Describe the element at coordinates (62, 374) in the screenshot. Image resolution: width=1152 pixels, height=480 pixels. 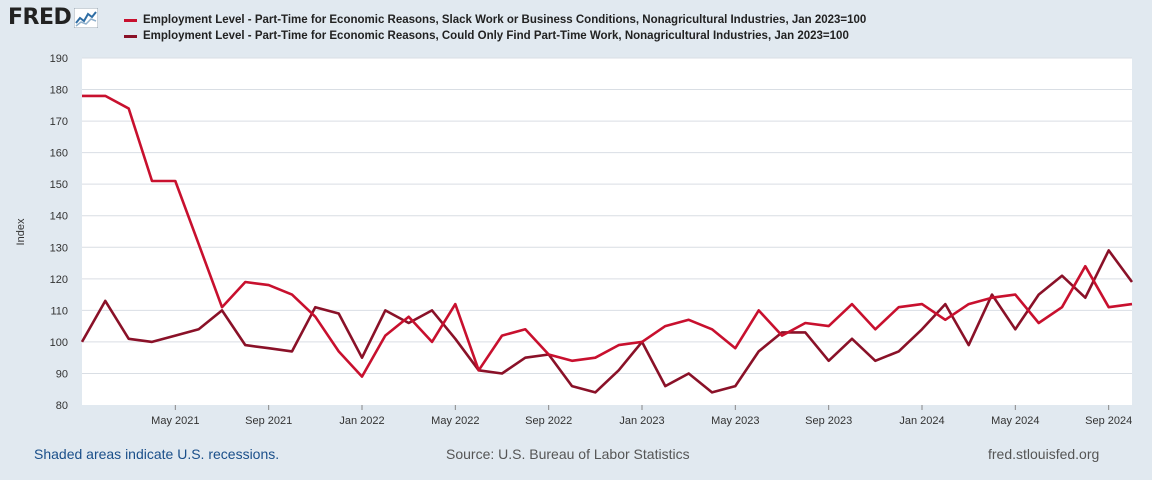
I see `y-tick-label: 90` at that location.